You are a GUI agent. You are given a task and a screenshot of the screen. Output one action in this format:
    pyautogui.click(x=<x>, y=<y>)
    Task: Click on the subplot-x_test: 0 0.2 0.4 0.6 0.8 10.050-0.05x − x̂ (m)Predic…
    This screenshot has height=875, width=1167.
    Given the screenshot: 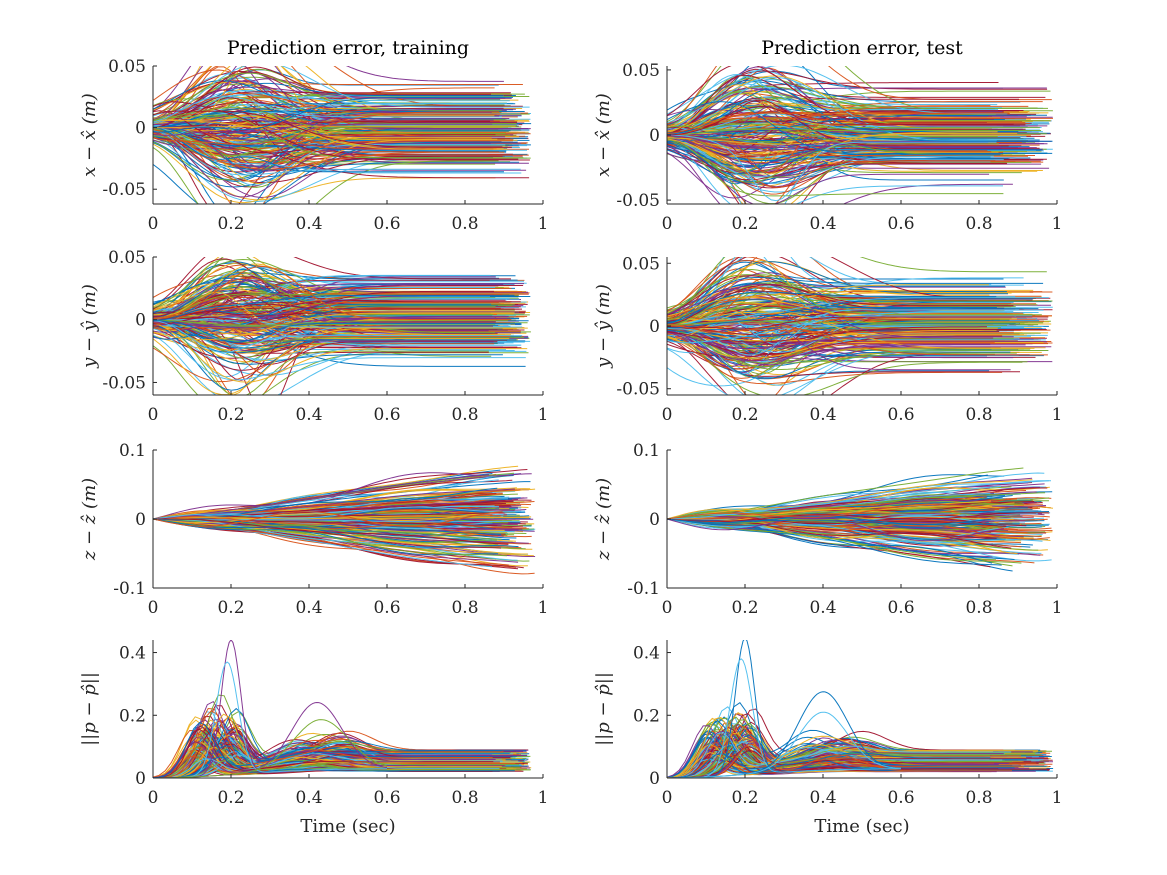 What is the action you would take?
    pyautogui.click(x=827, y=135)
    